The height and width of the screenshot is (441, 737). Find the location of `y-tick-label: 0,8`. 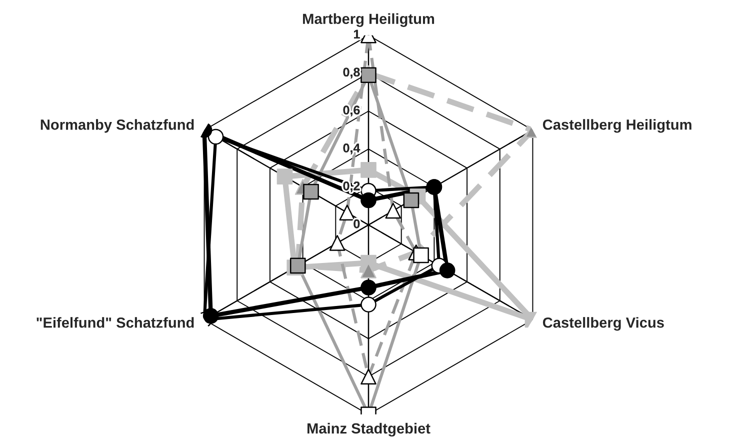

y-tick-label: 0,8 is located at coordinates (351, 73).